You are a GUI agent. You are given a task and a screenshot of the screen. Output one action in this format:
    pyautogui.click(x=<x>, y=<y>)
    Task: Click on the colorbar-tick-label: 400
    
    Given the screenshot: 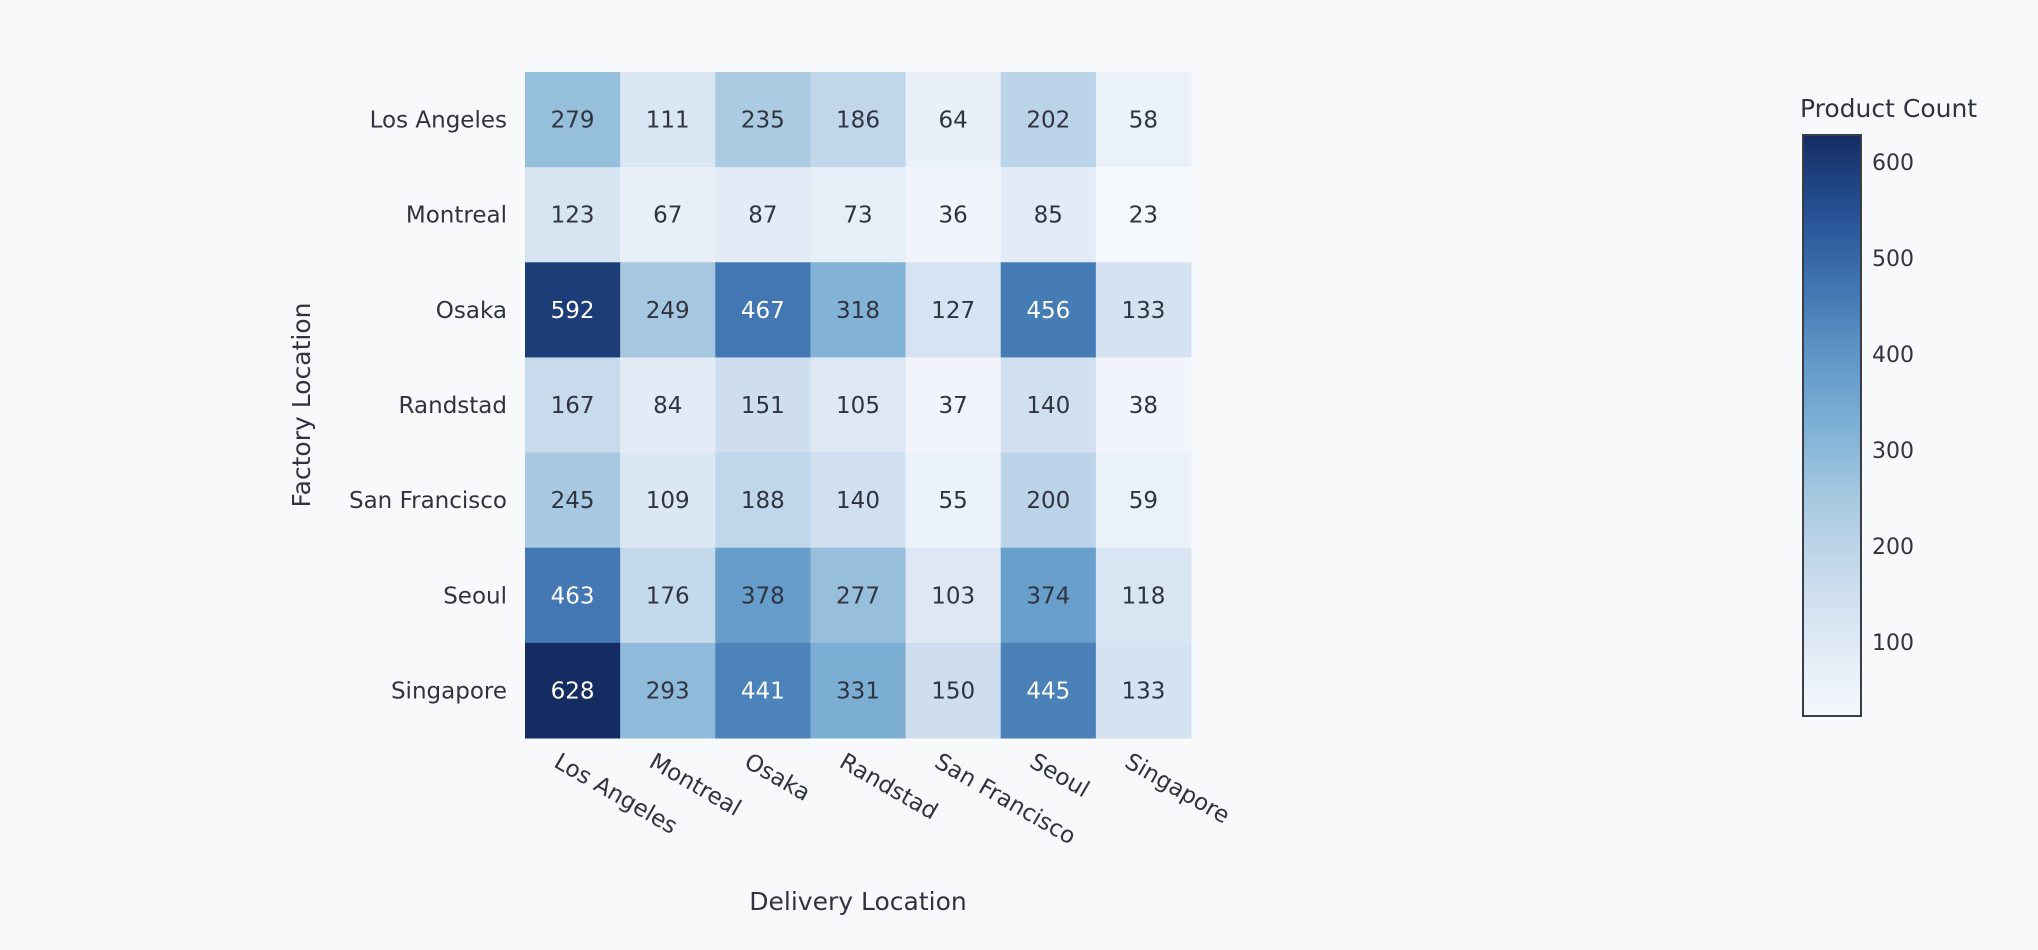 What is the action you would take?
    pyautogui.click(x=1893, y=355)
    